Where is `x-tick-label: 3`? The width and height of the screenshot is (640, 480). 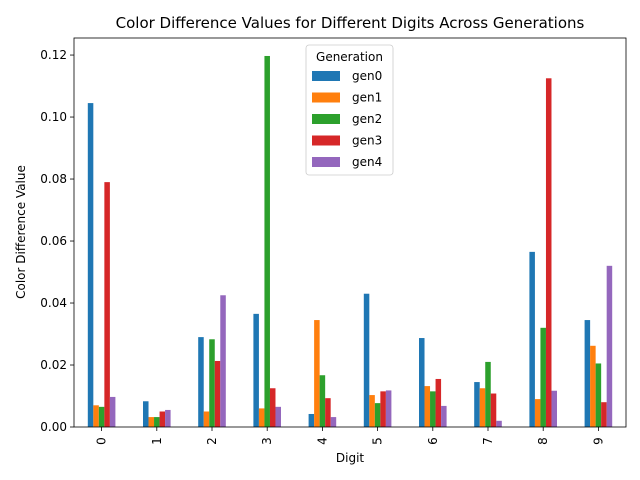
x-tick-label: 3 is located at coordinates (267, 441).